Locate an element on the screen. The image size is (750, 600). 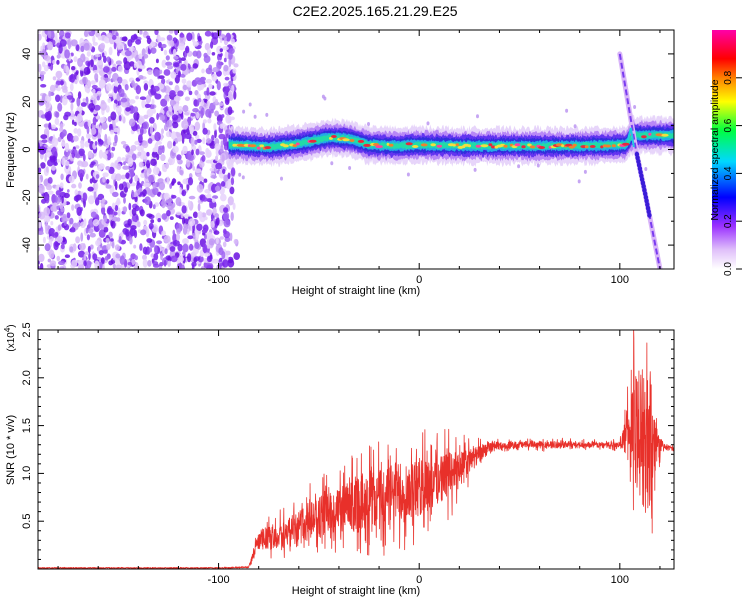
y-tick-label: 1.0 is located at coordinates (27, 473).